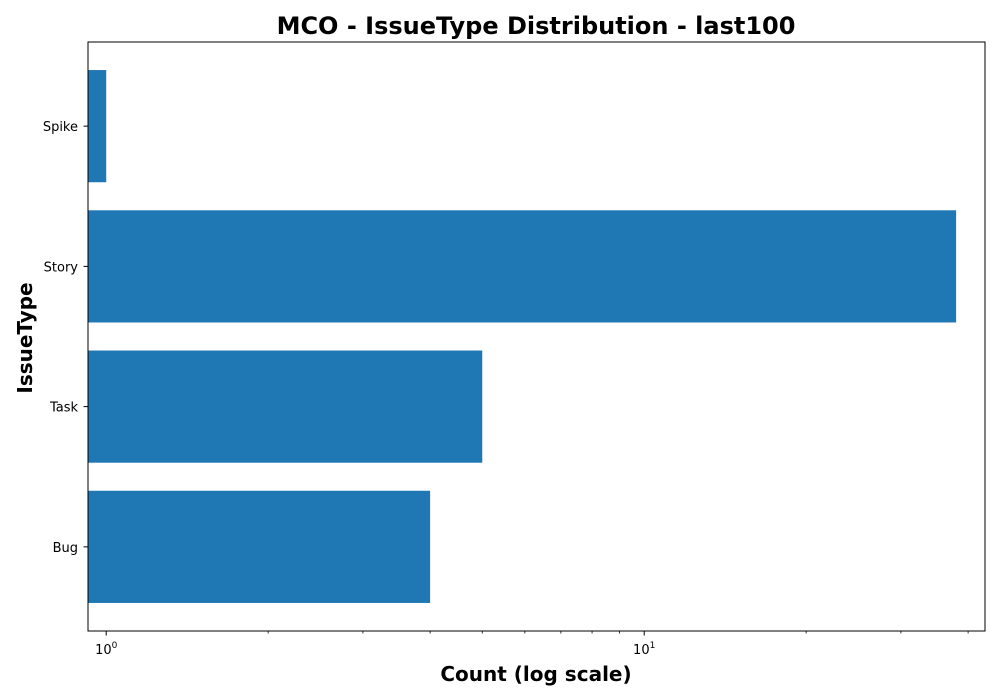  What do you see at coordinates (97, 126) in the screenshot?
I see `bar-spike` at bounding box center [97, 126].